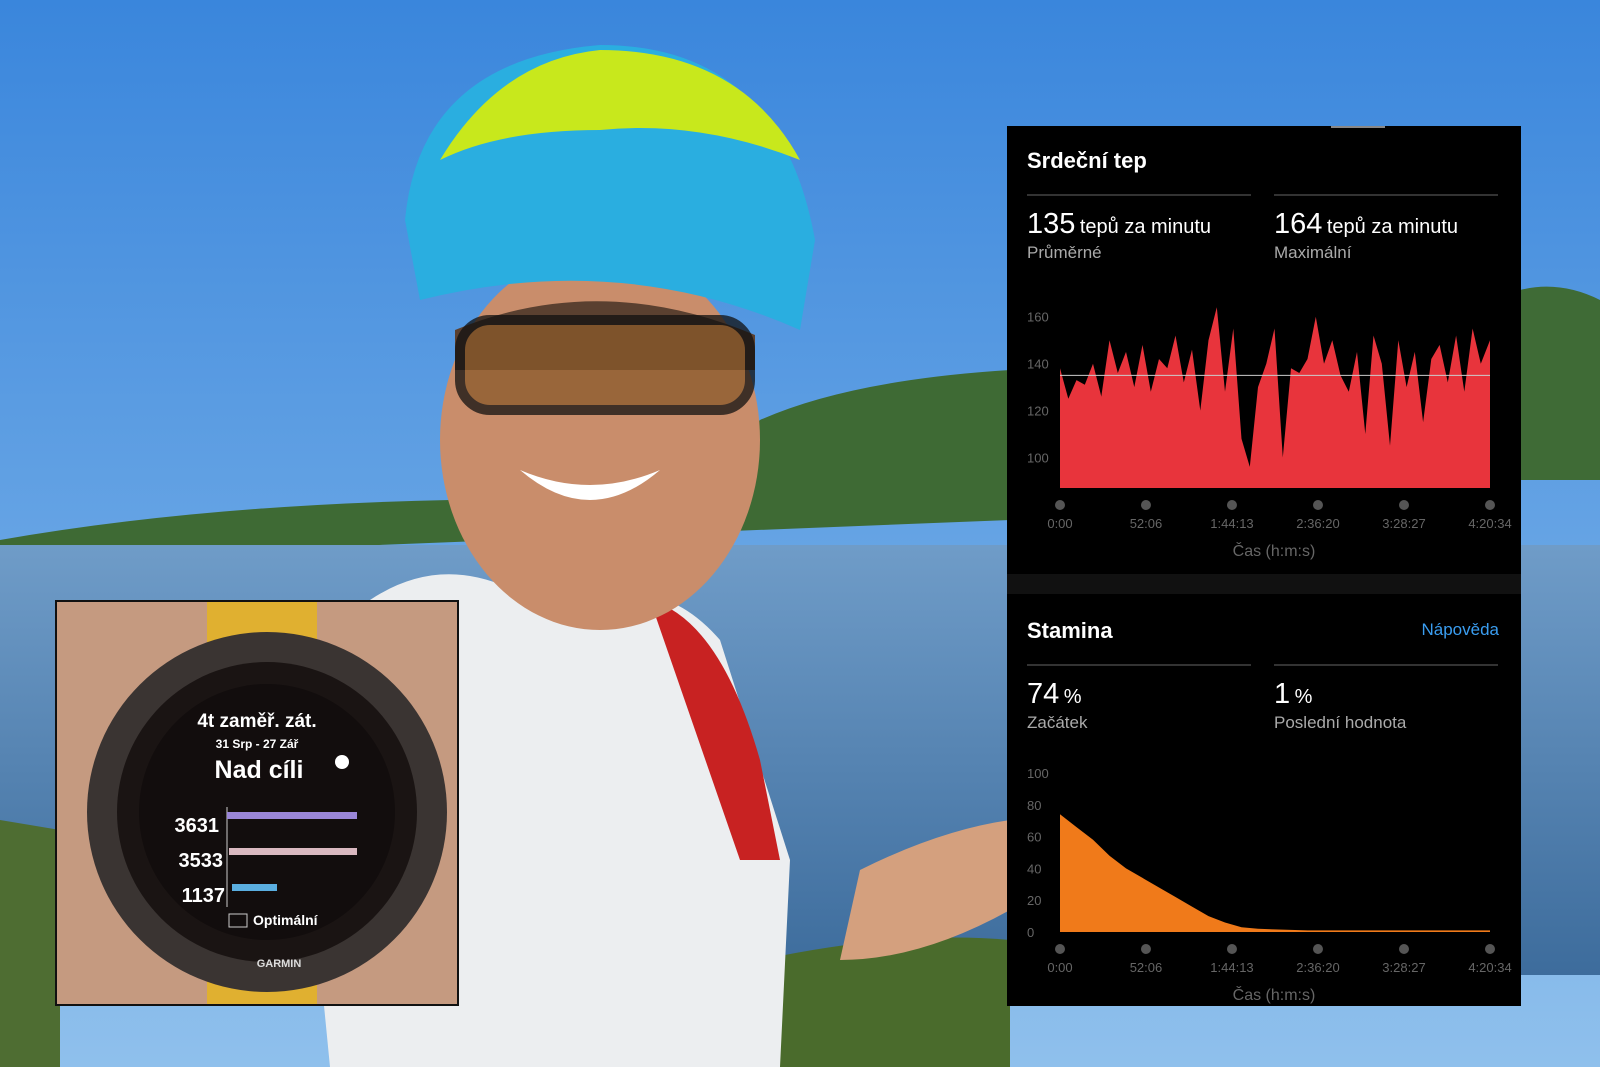 Image resolution: width=1600 pixels, height=1067 pixels. I want to click on watch-row-value: 3631, so click(197, 826).